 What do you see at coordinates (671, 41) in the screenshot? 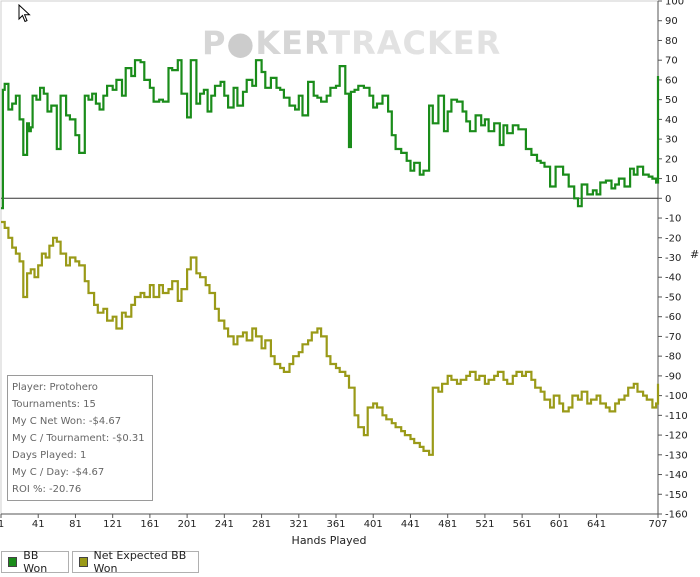
I see `y-tick-label: 80` at bounding box center [671, 41].